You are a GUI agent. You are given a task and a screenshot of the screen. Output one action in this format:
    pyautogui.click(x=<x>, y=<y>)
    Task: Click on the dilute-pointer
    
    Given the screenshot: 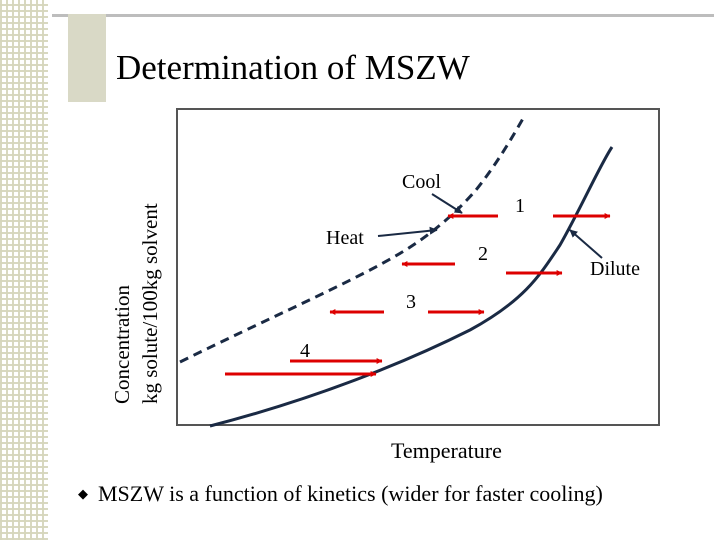 What is the action you would take?
    pyautogui.click(x=586, y=244)
    